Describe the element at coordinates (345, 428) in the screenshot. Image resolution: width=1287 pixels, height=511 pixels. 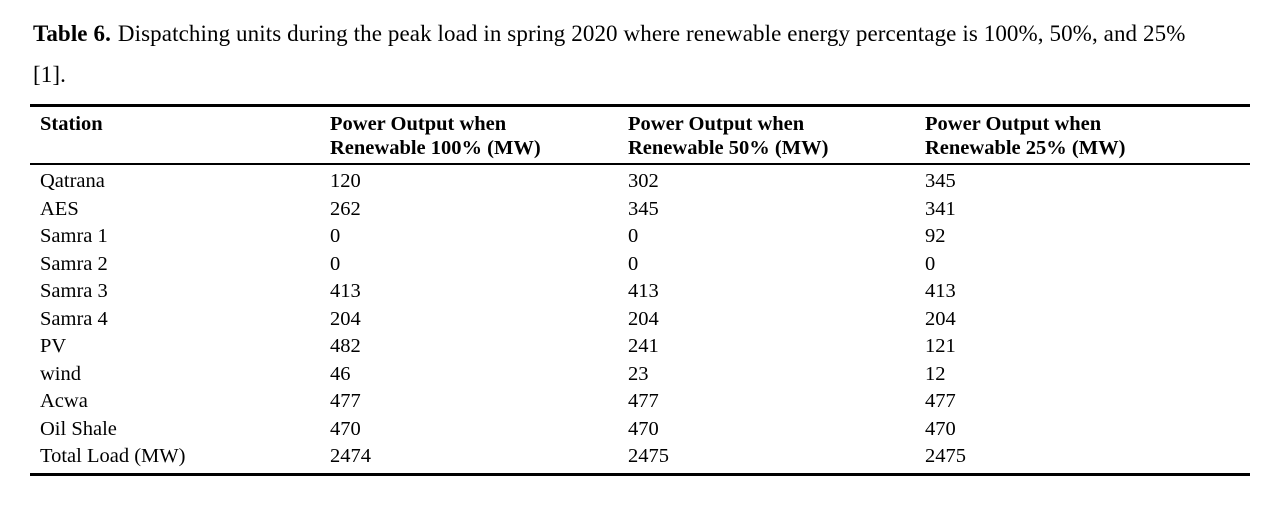
I see `p100-cell: 470` at that location.